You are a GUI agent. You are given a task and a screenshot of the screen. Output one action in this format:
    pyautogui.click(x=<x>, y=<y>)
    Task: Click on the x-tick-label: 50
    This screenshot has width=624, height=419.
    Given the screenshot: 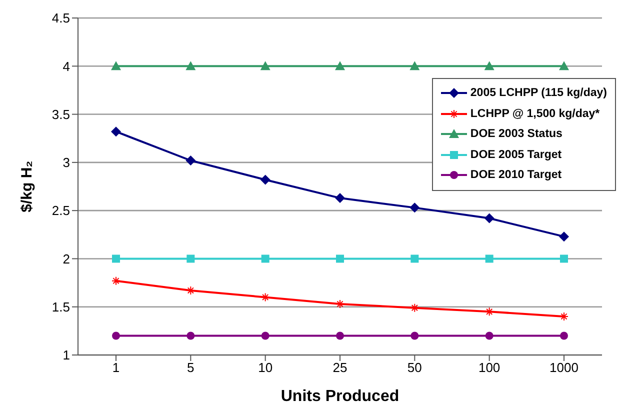 What is the action you would take?
    pyautogui.click(x=414, y=368)
    